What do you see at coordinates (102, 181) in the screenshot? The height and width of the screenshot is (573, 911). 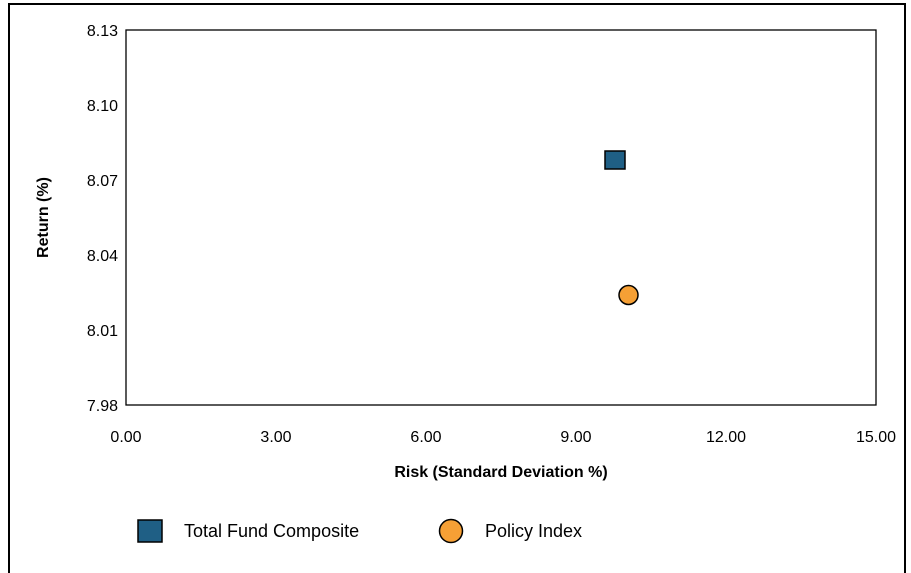 I see `y-tick-label: 8.07` at bounding box center [102, 181].